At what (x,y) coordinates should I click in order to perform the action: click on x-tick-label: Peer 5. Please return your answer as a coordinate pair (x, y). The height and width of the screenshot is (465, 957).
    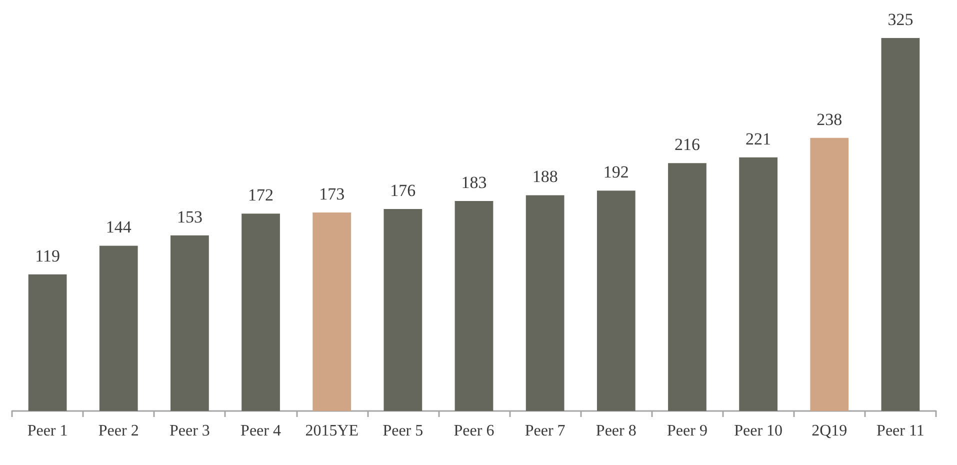
    Looking at the image, I should click on (403, 431).